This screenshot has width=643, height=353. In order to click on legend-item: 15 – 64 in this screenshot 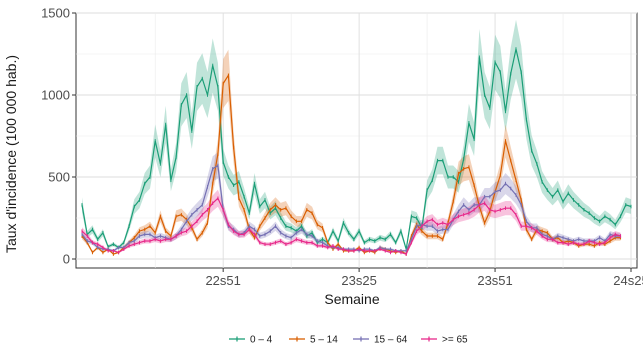, I will do `click(380, 340)`.